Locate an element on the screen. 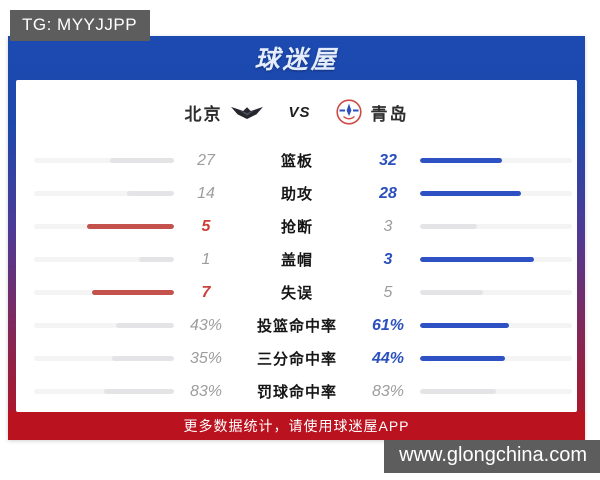  home-stat-value: 83% is located at coordinates (206, 391).